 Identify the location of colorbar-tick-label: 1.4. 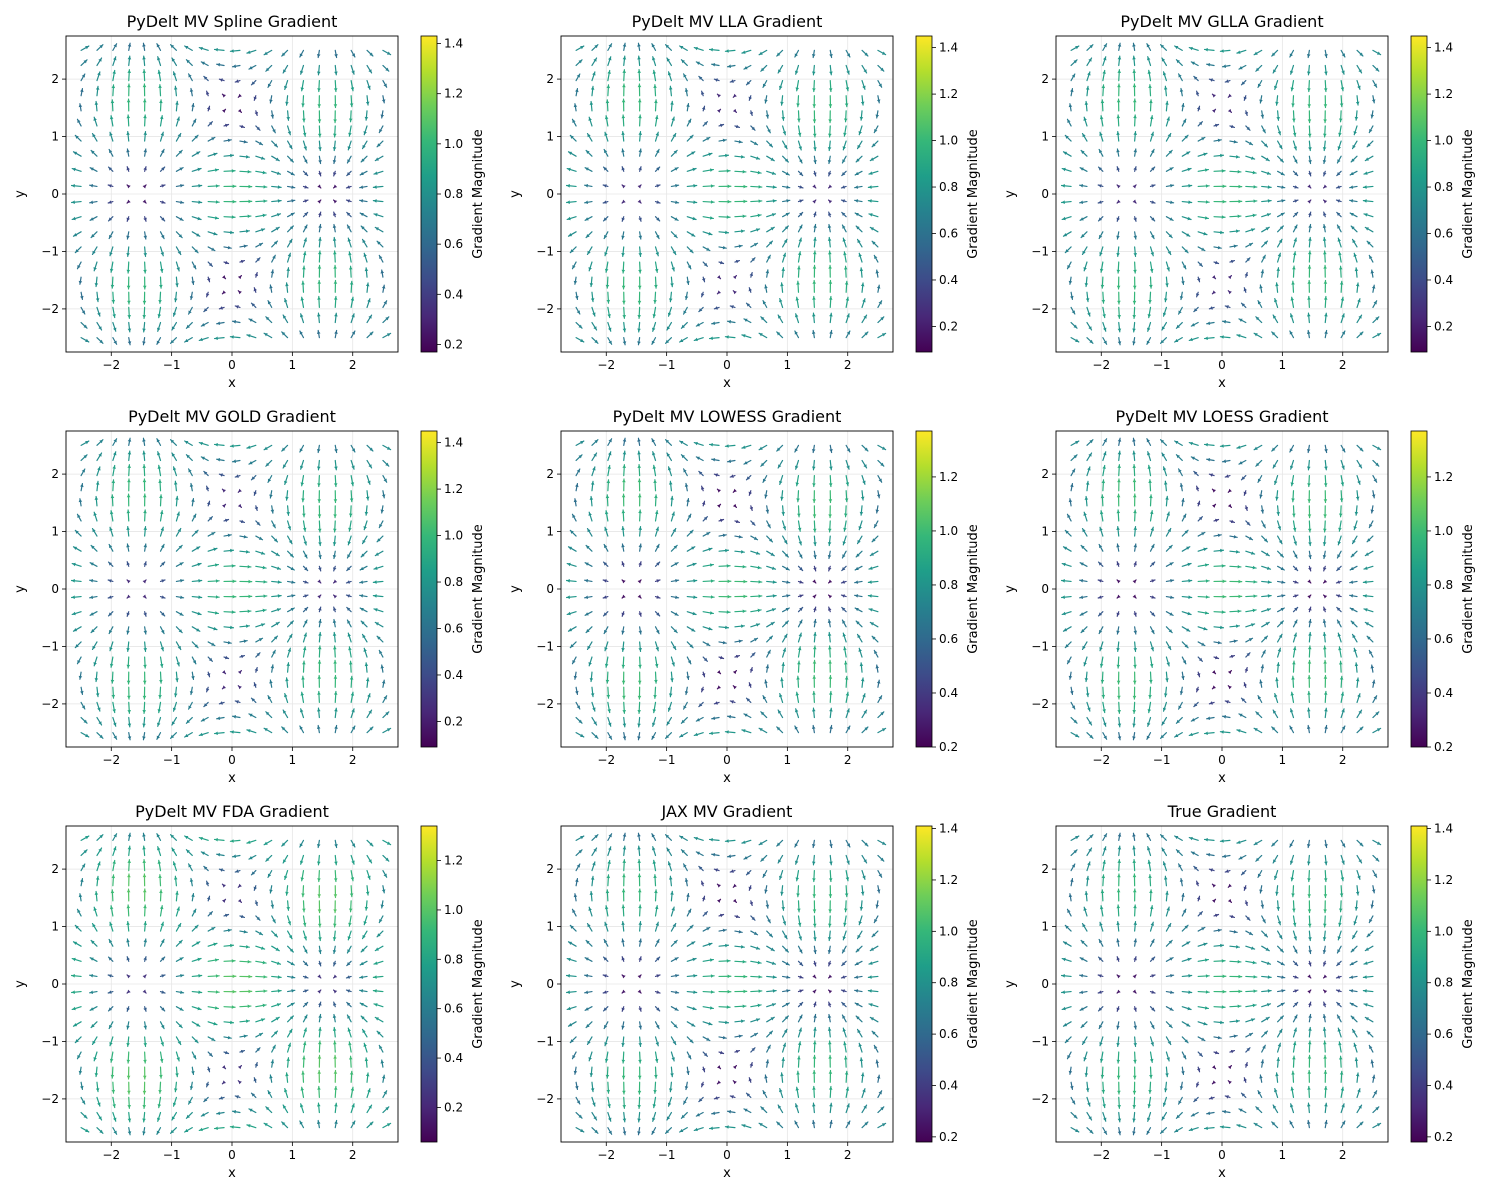
(948, 829).